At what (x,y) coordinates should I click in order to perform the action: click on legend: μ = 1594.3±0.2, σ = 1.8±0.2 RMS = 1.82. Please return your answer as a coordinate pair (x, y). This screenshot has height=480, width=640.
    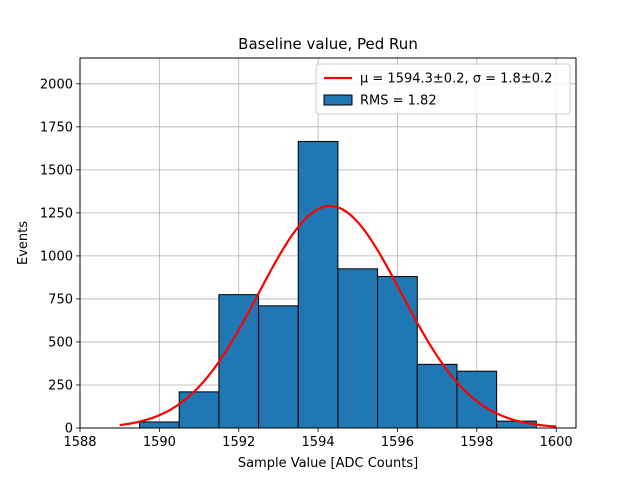
    Looking at the image, I should click on (443, 89).